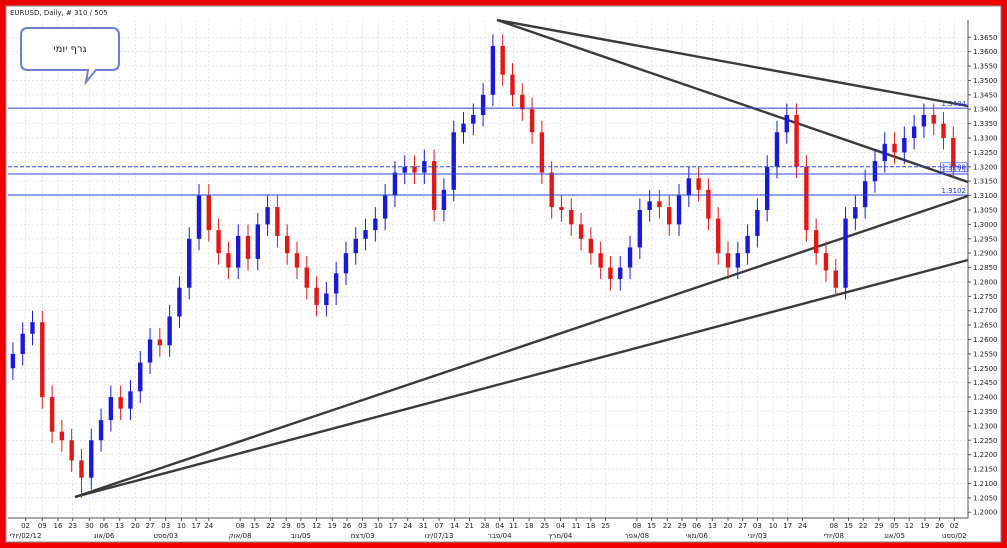  What do you see at coordinates (544, 526) in the screenshot?
I see `x-tick-label: 25` at bounding box center [544, 526].